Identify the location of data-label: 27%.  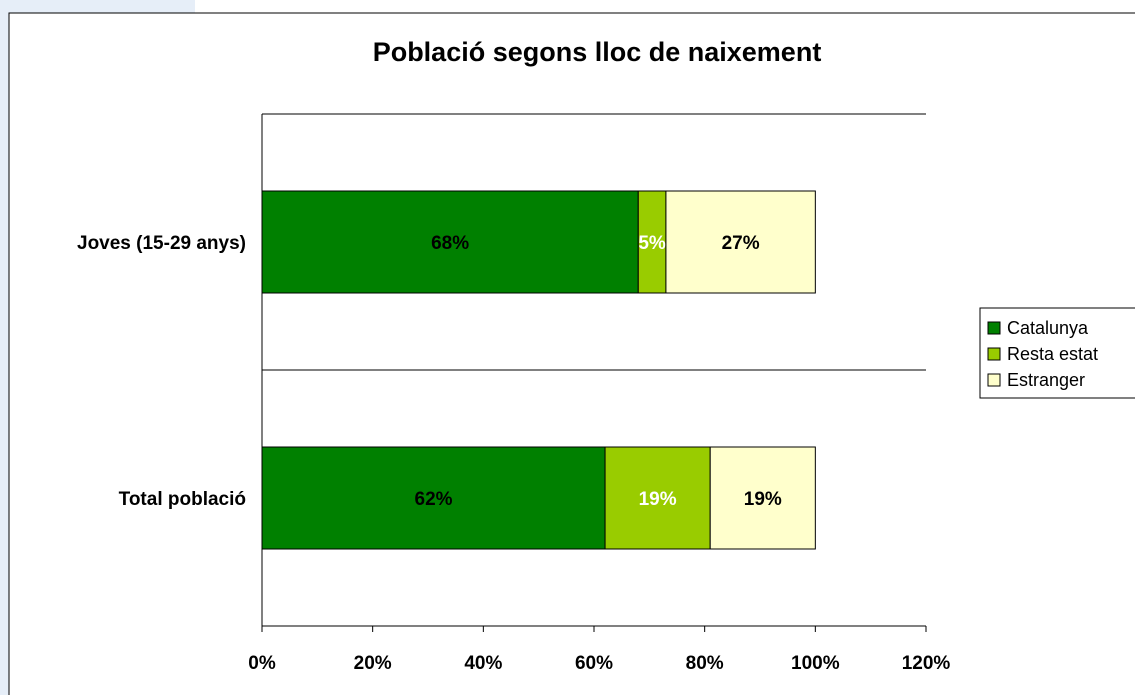
(741, 243).